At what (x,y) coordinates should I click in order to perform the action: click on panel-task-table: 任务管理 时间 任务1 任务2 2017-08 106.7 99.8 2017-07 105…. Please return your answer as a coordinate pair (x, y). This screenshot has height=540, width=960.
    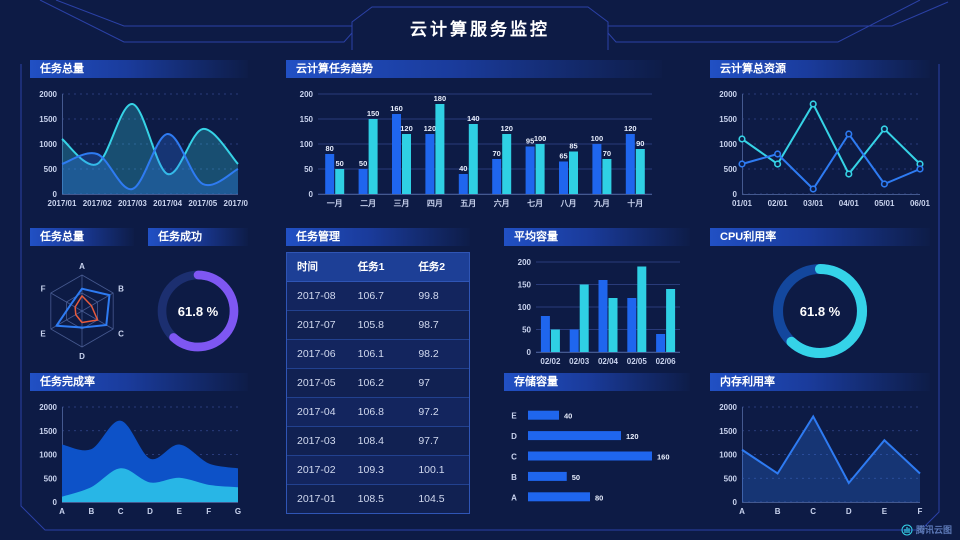
    Looking at the image, I should click on (378, 371).